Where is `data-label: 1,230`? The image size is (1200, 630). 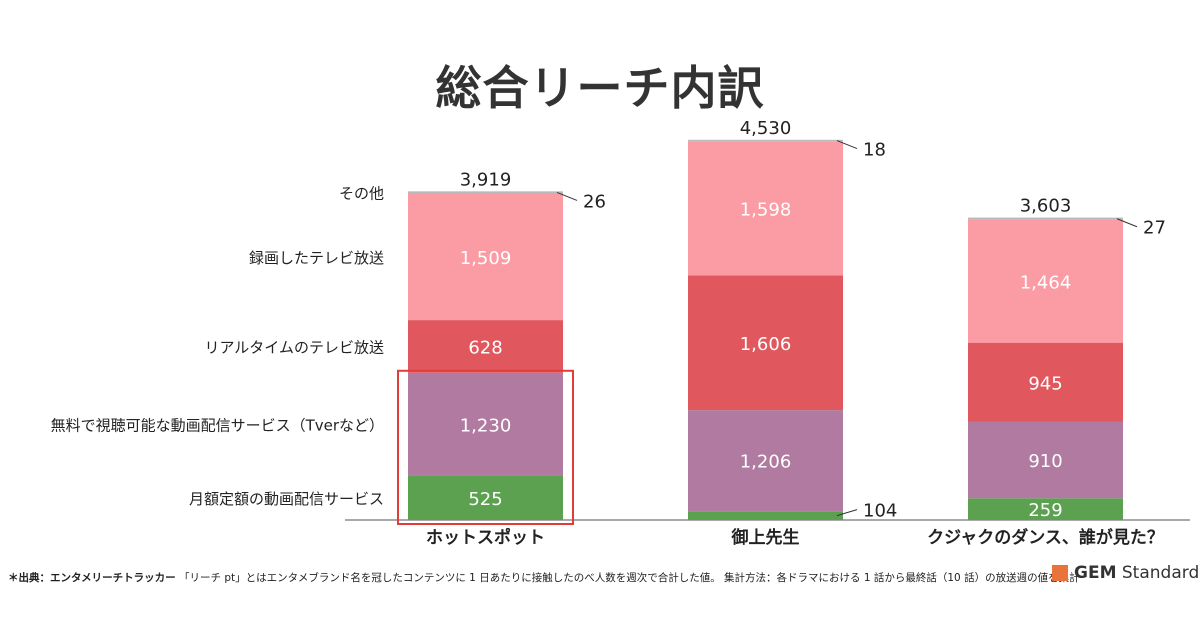 data-label: 1,230 is located at coordinates (486, 425).